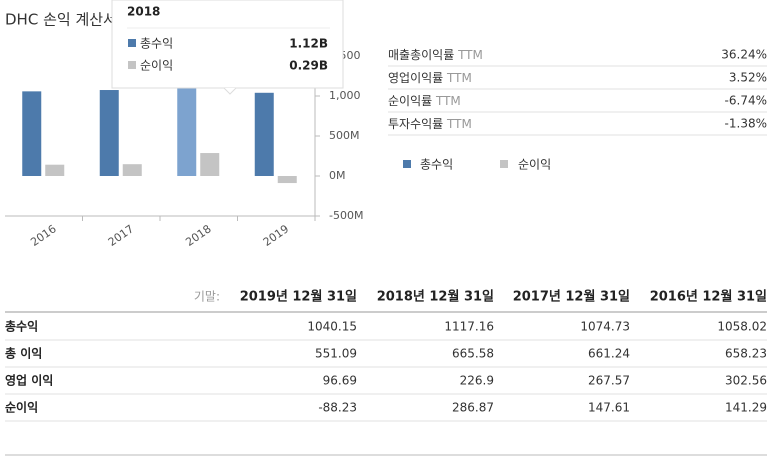  Describe the element at coordinates (345, 95) in the screenshot. I see `y-tick-label: 1,000` at that location.